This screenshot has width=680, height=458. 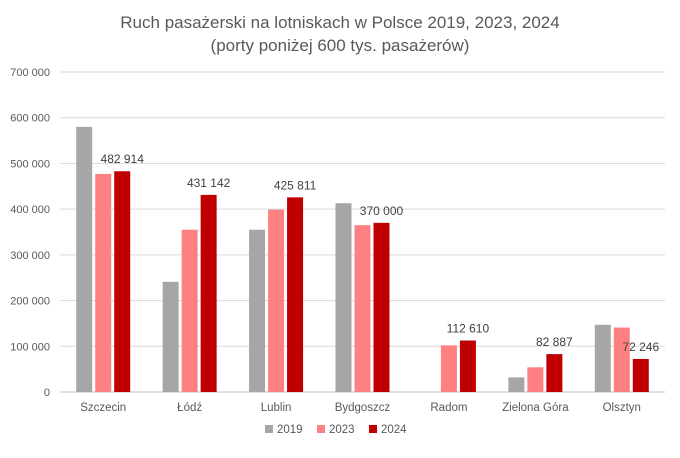 I want to click on y-tick-label: 200 000, so click(x=30, y=302).